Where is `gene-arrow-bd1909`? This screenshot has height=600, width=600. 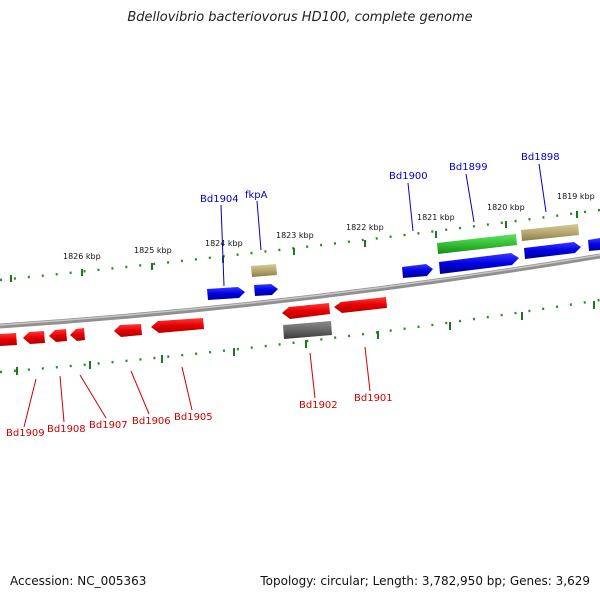 gene-arrow-bd1909 is located at coordinates (8, 339).